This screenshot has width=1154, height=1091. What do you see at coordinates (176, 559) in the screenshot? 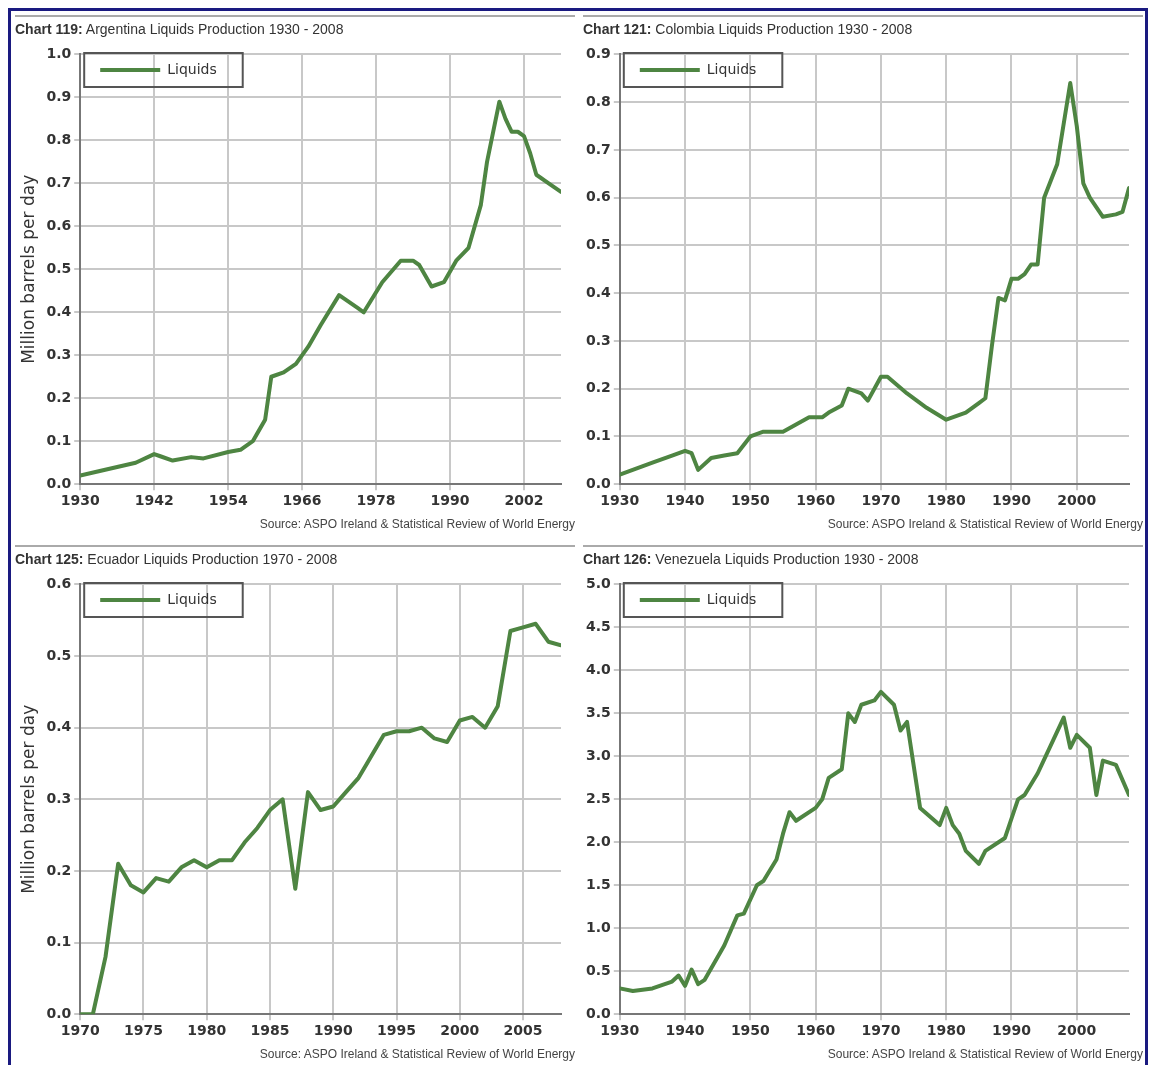
I see `chart-title: Chart 125: Ecuador Liquids Production 1970 - 2008` at bounding box center [176, 559].